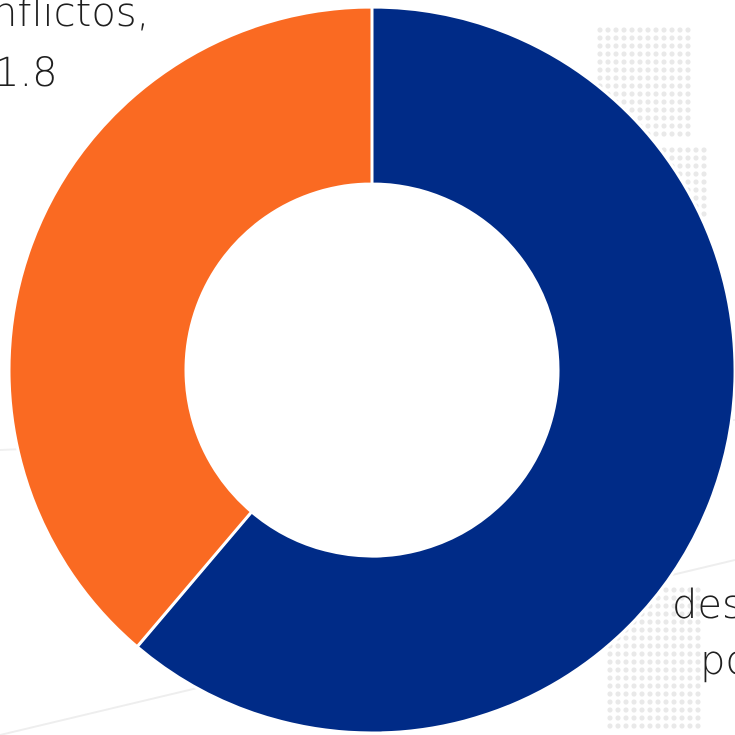  I want to click on slice-label-value: 1.8, so click(29, 73).